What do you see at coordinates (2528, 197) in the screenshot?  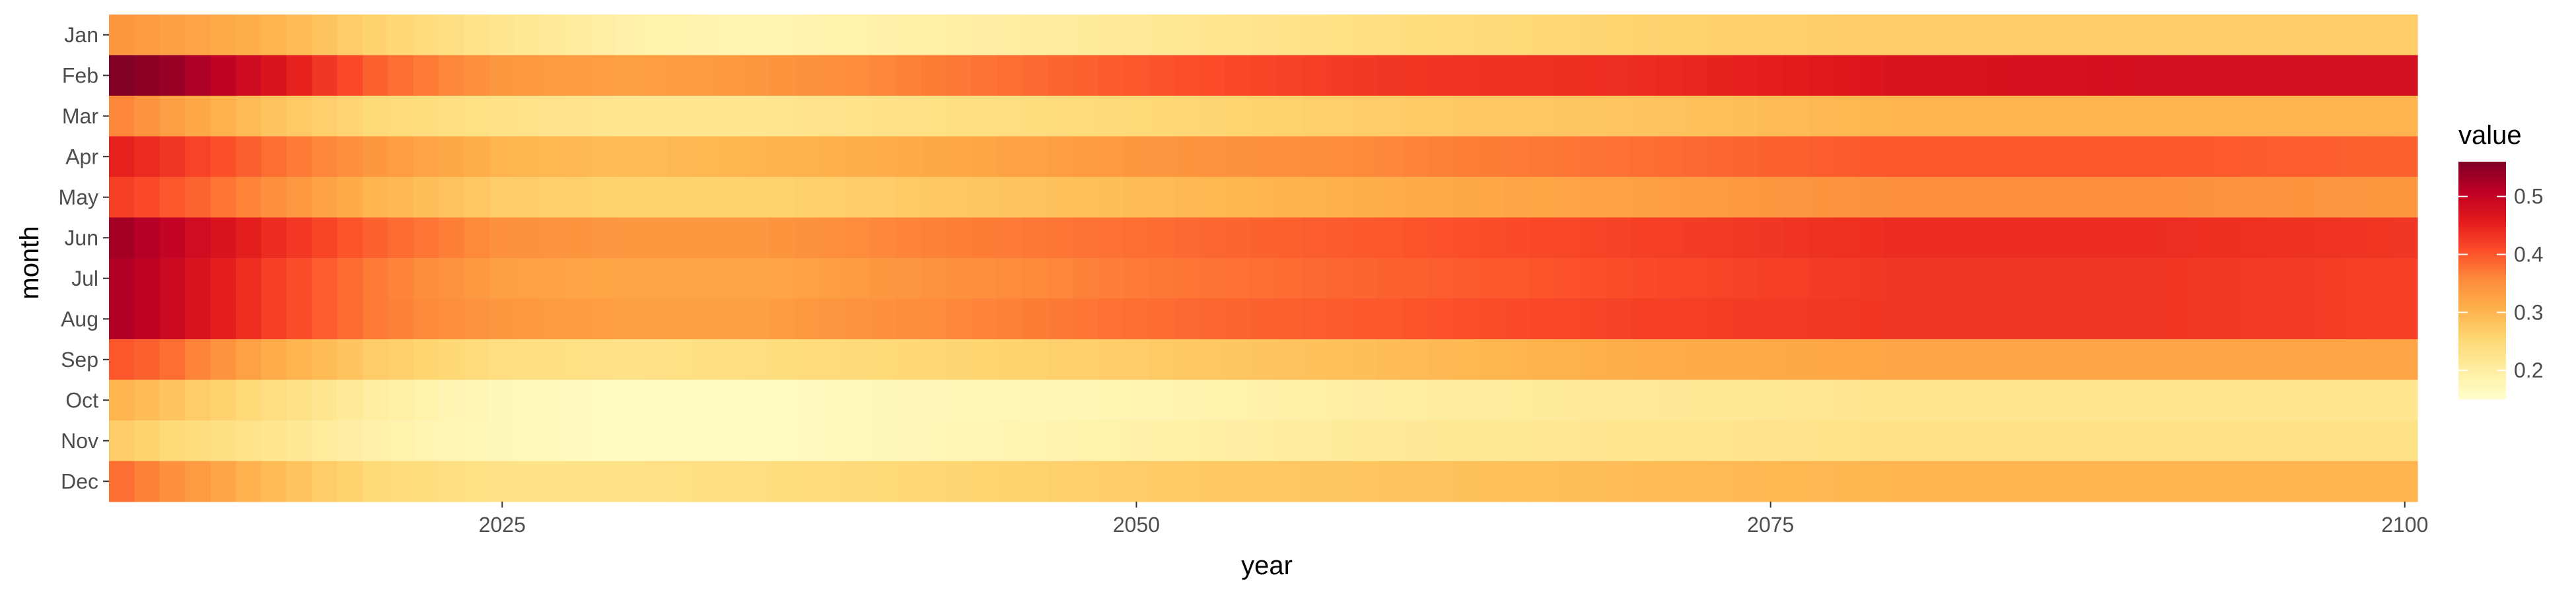 I see `legend-tick-label: 0.5` at bounding box center [2528, 197].